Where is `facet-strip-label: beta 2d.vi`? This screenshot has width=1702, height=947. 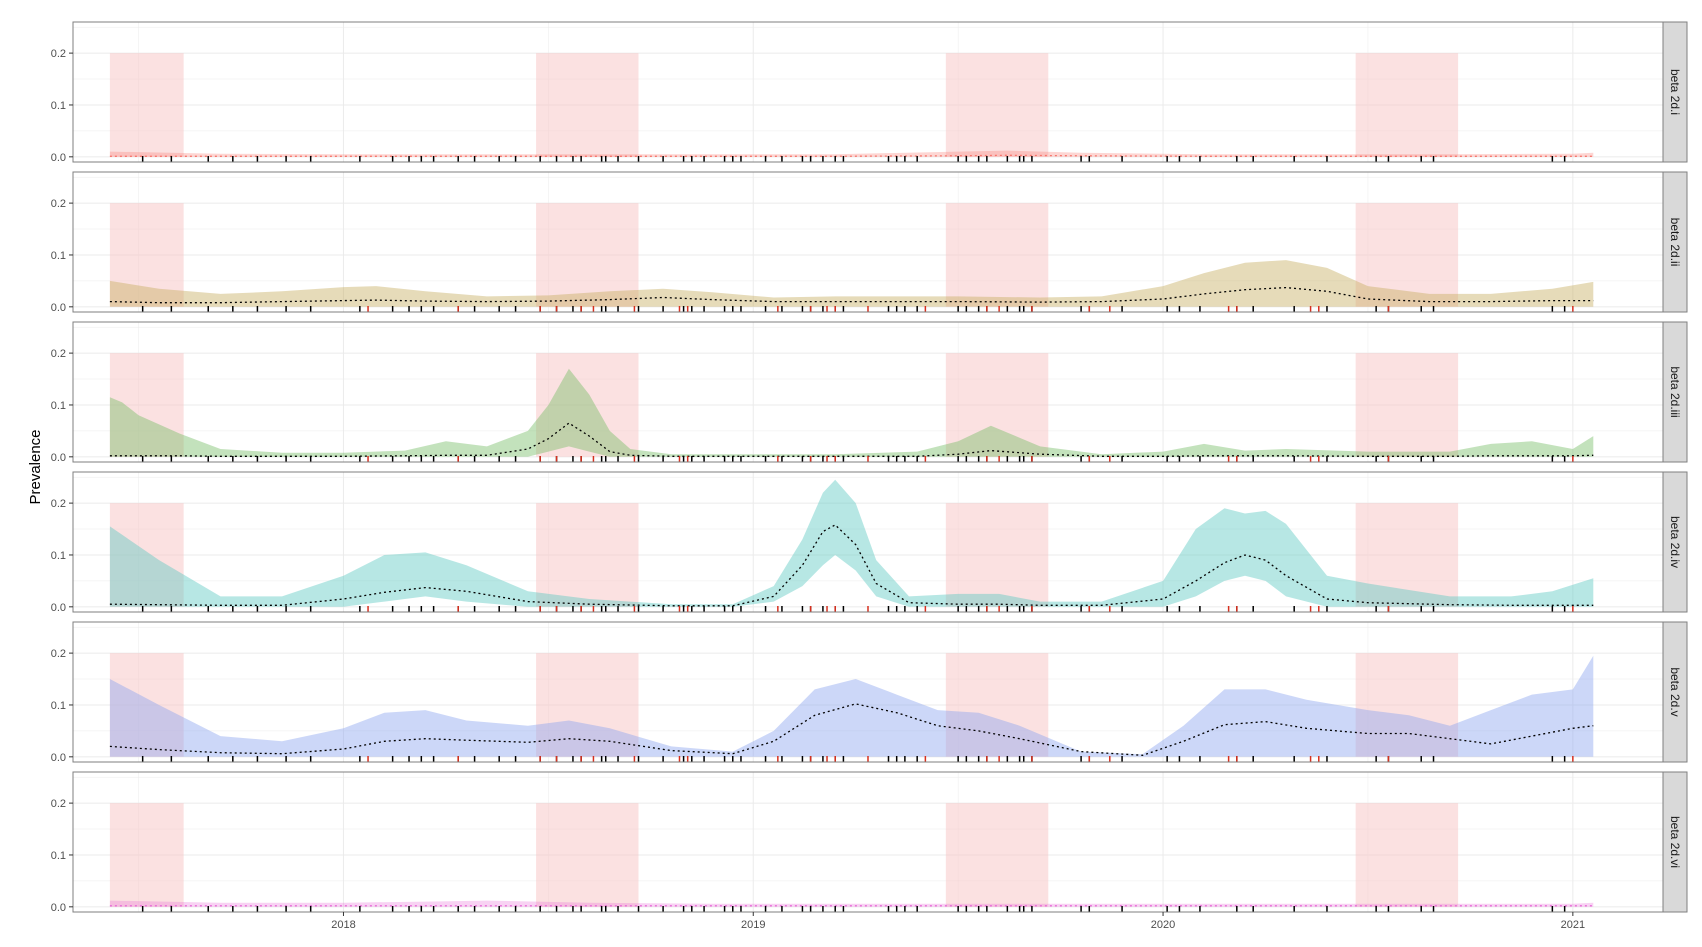
facet-strip-label: beta 2d.vi is located at coordinates (1675, 842).